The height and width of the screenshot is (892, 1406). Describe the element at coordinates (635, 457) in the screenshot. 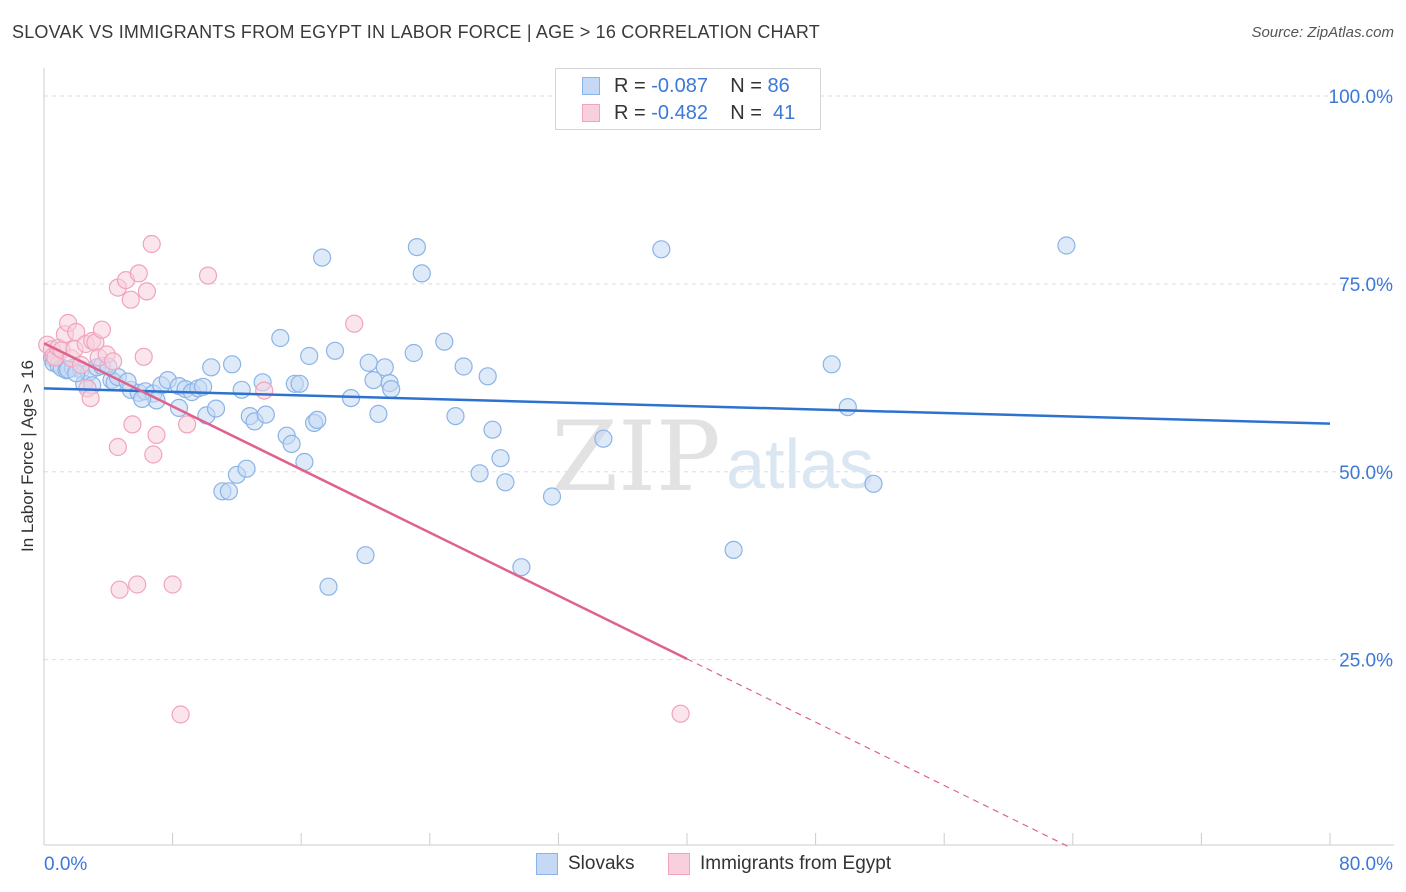

I see `watermark-zip: ZIP` at that location.